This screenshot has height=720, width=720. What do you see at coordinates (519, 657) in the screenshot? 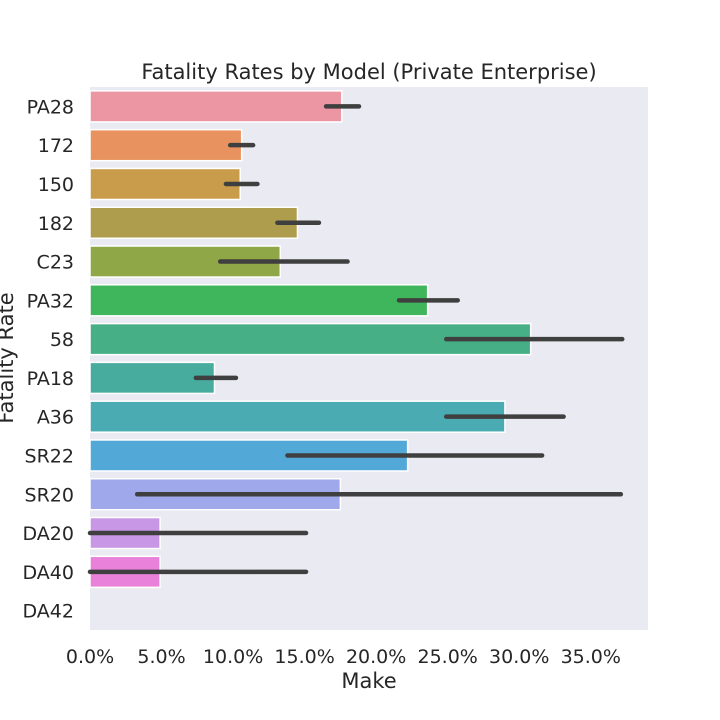
I see `x-tick-label: 30.0%` at bounding box center [519, 657].